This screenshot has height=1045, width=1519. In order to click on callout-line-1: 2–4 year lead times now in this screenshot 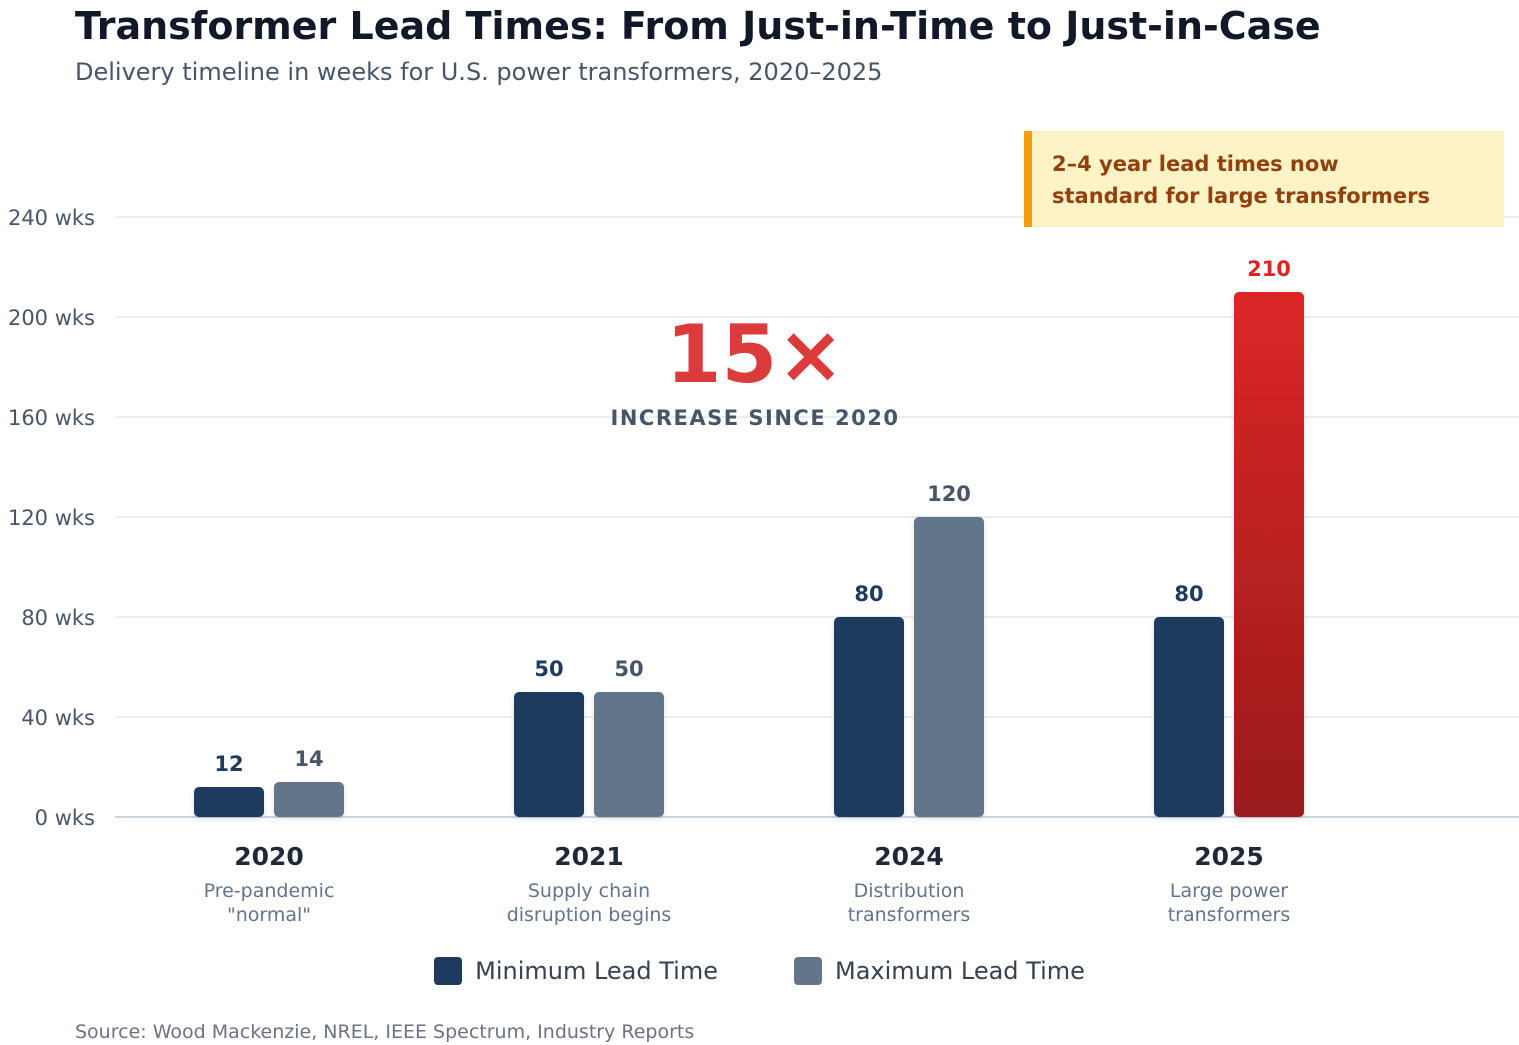, I will do `click(1195, 164)`.